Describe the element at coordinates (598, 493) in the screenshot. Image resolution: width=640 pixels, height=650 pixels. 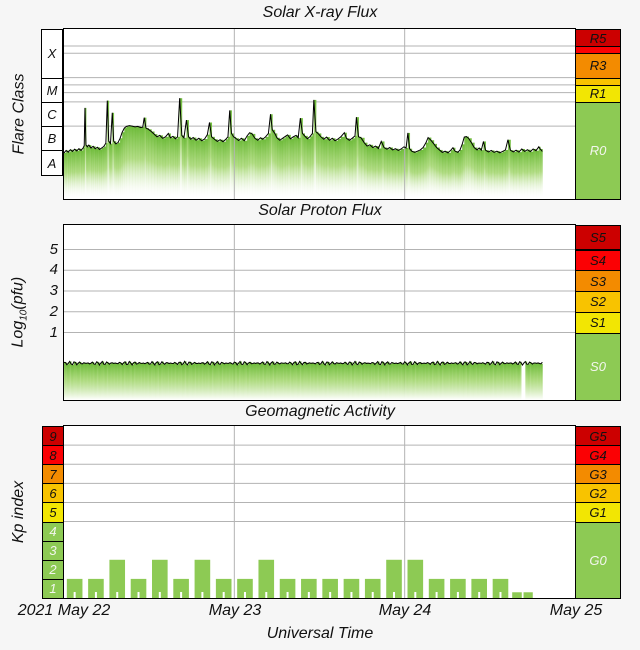
I see `g-scale-box-G2: G2` at that location.